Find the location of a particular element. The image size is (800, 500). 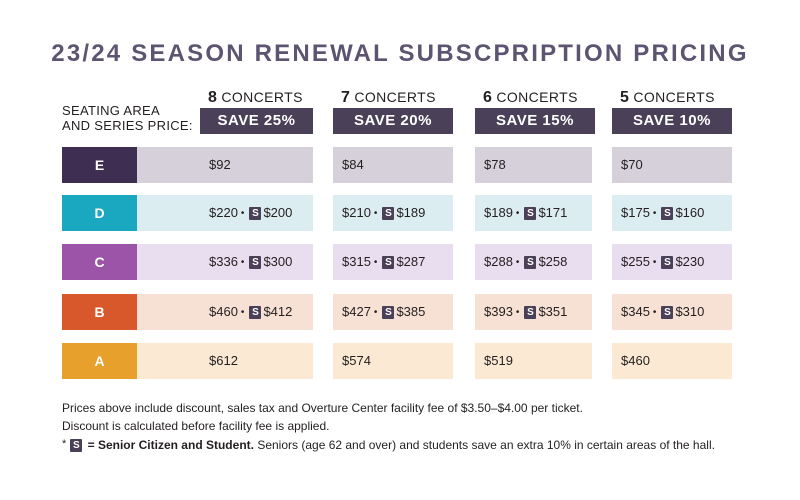

column-header-8: 8 CONCERTS SAVE 25% is located at coordinates (256, 110).